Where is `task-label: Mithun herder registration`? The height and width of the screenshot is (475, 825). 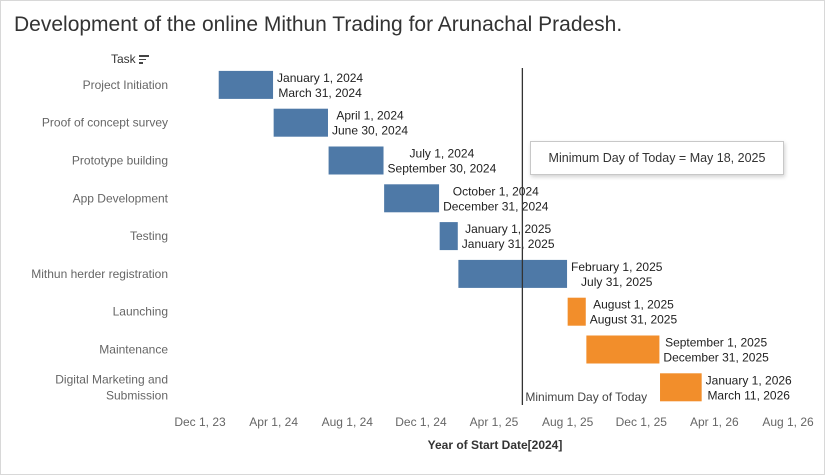 task-label: Mithun herder registration is located at coordinates (99, 274).